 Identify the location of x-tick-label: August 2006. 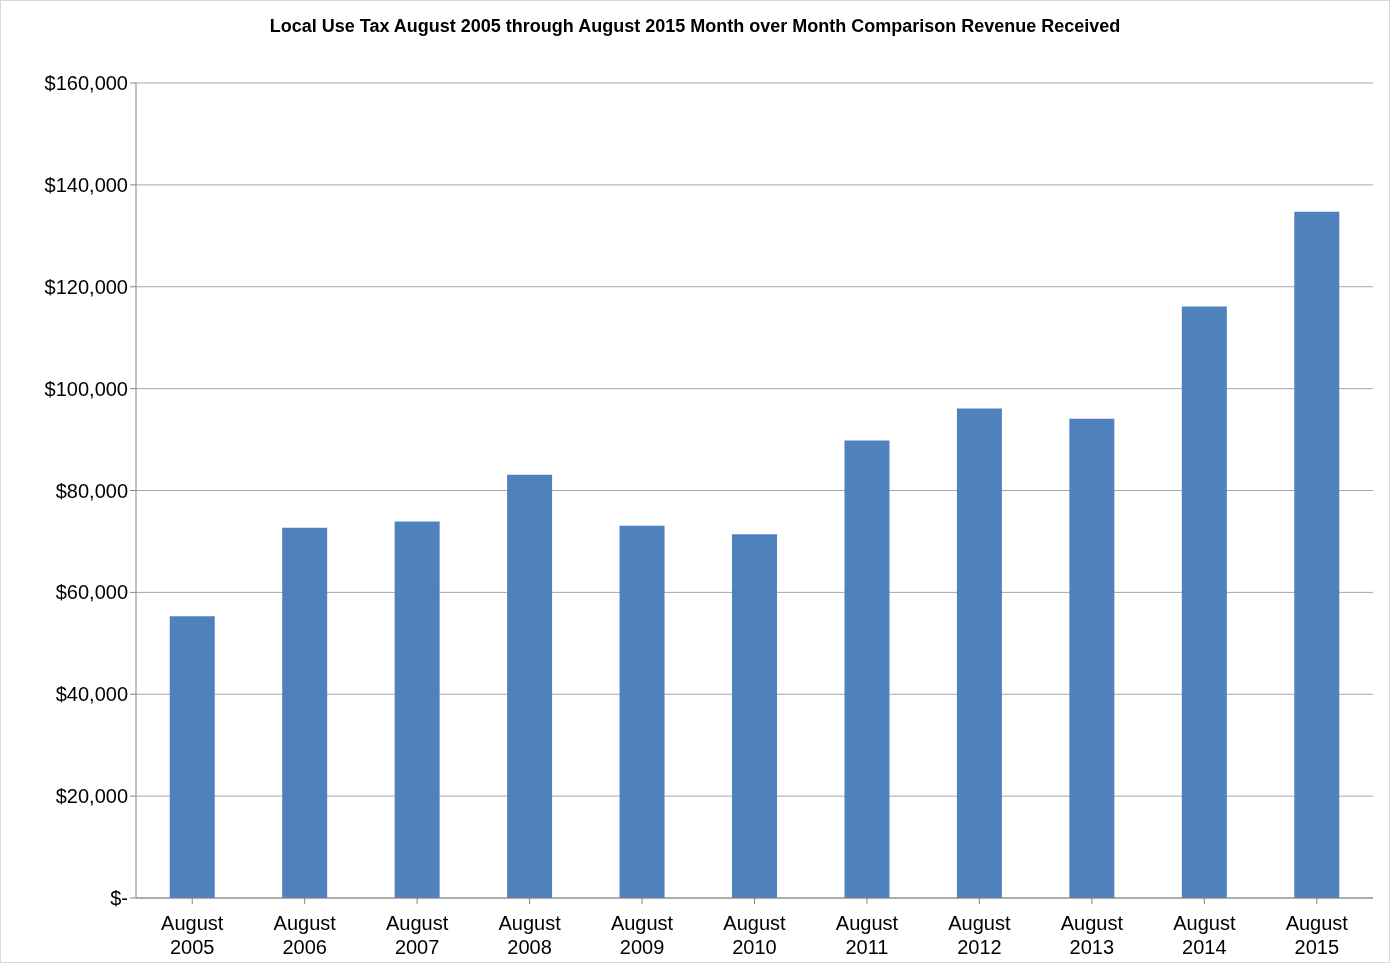
(305, 935).